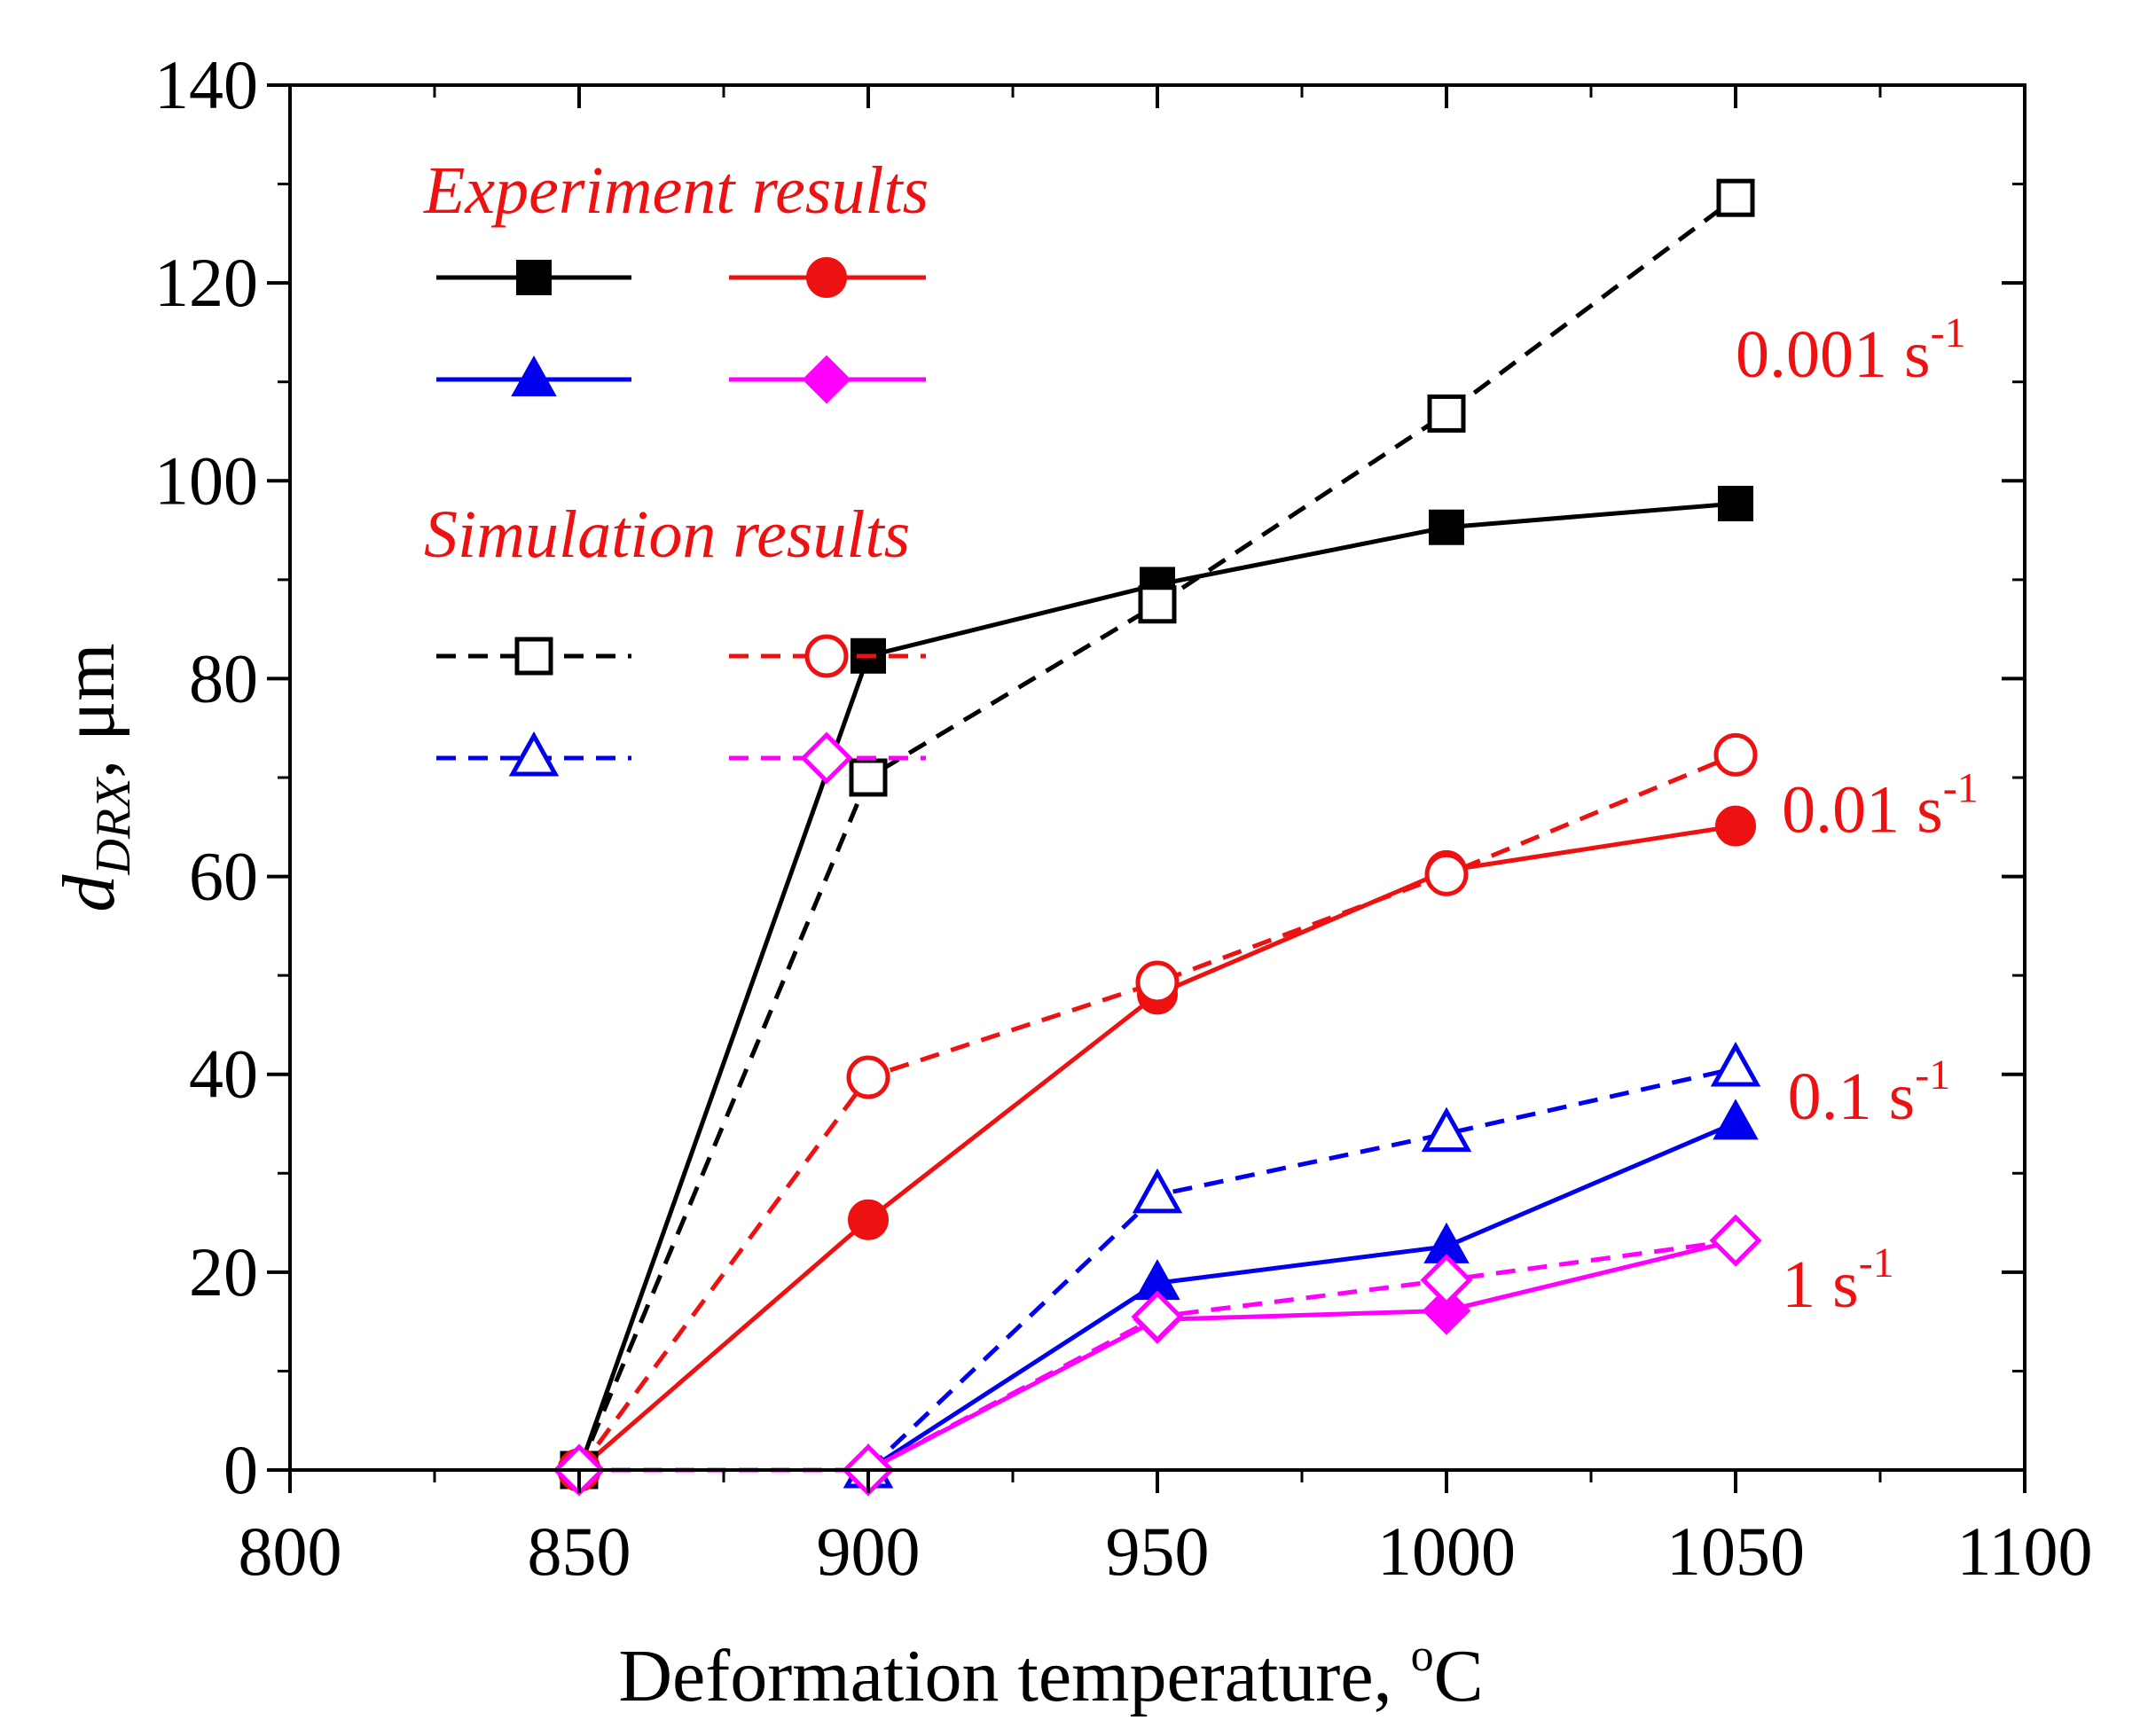 The height and width of the screenshot is (1736, 2148). Describe the element at coordinates (667, 534) in the screenshot. I see `legend-simulation-title: Simulation results` at that location.